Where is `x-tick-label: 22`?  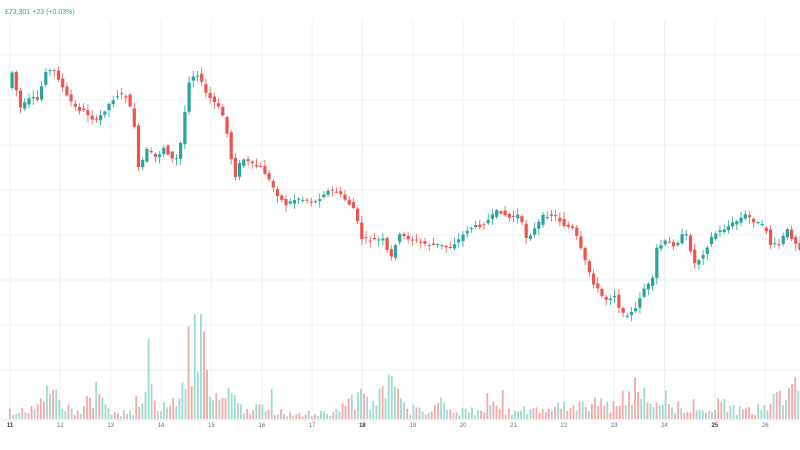 x-tick-label: 22 is located at coordinates (564, 426).